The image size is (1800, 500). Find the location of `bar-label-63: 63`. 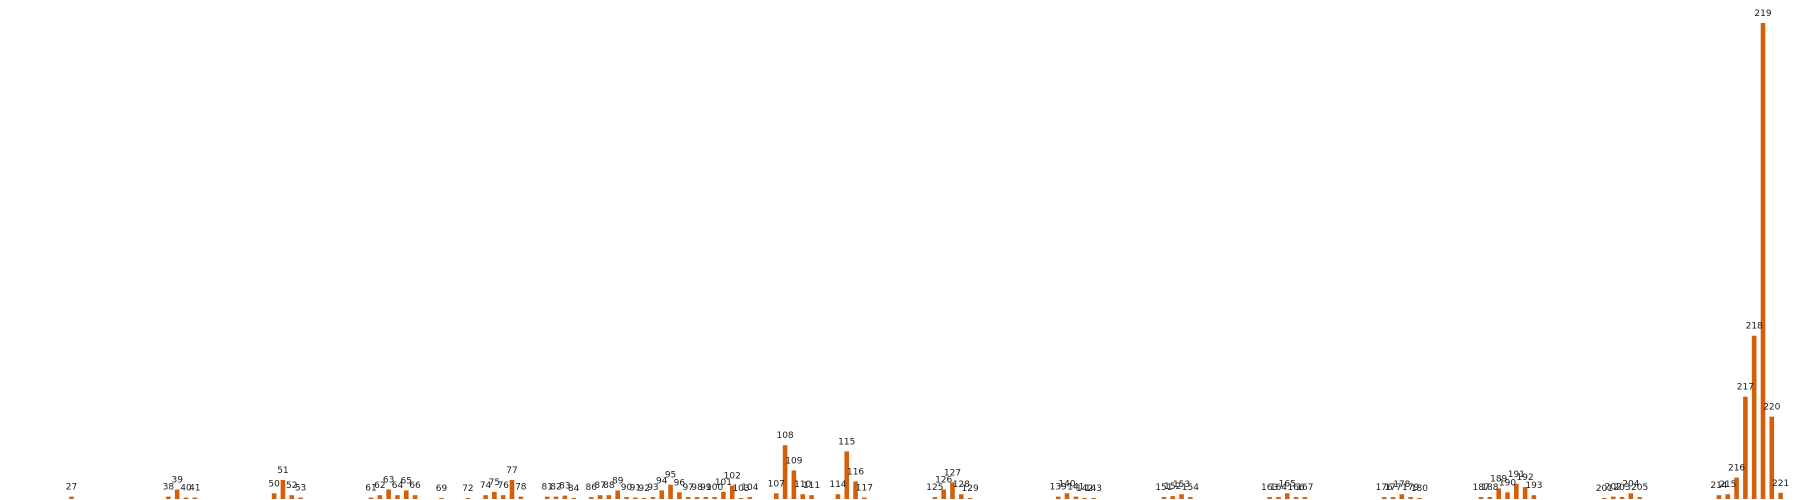

bar-label-63: 63 is located at coordinates (388, 480).